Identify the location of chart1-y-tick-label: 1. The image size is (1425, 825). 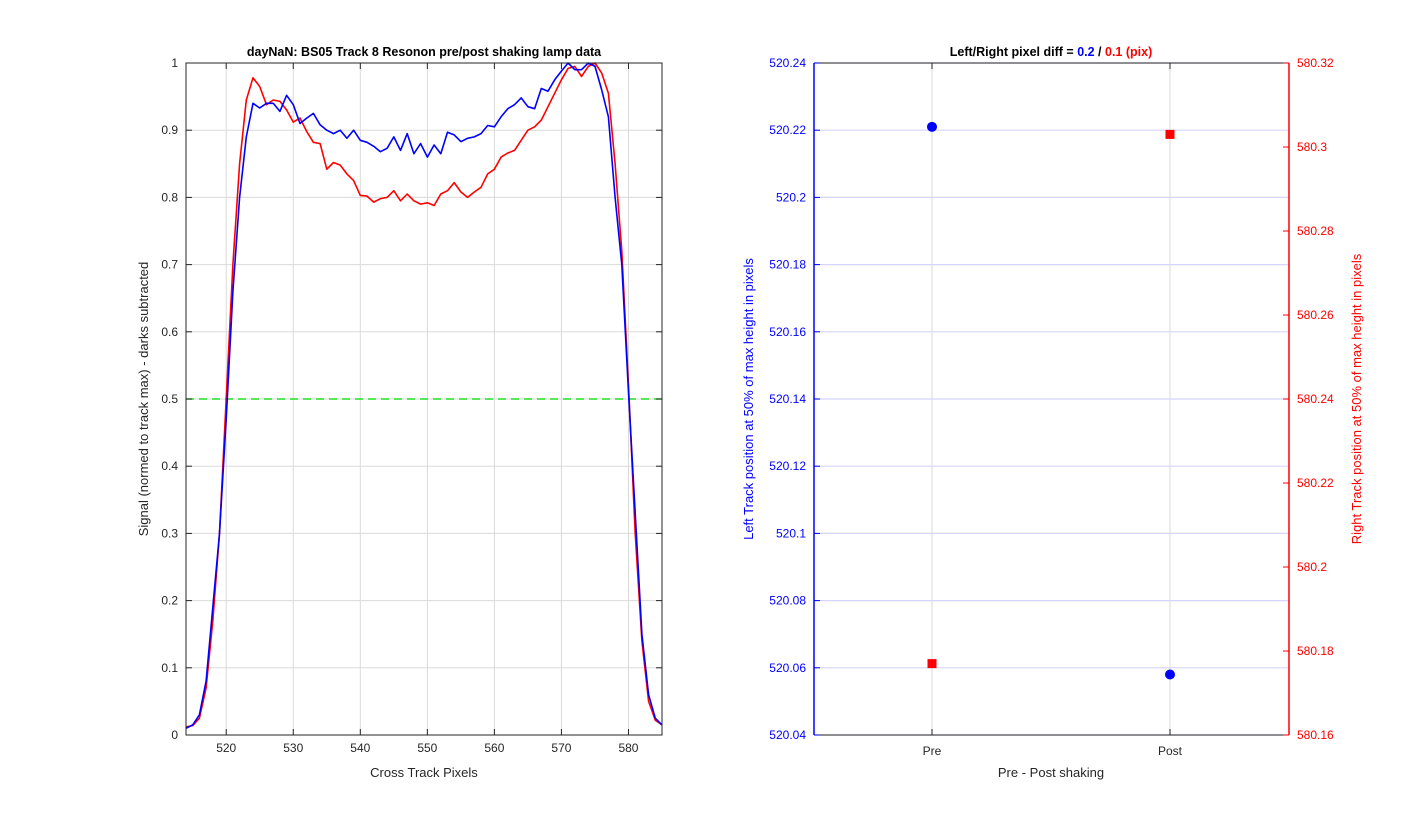
(174, 63).